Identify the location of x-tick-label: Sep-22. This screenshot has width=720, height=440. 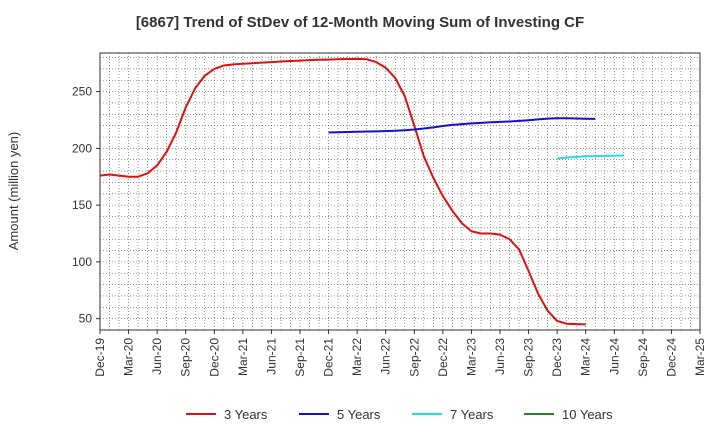
(414, 357).